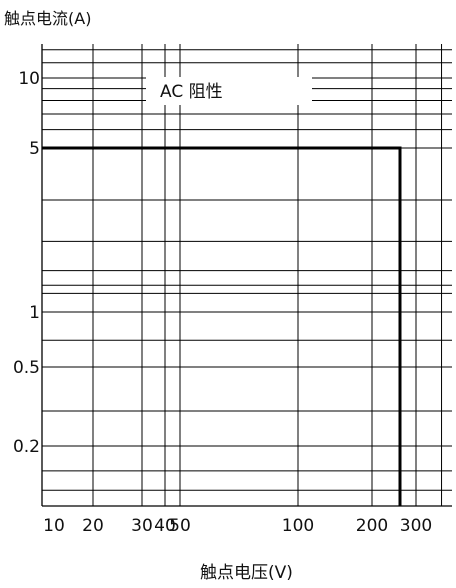  I want to click on annotation-background, so click(229, 91).